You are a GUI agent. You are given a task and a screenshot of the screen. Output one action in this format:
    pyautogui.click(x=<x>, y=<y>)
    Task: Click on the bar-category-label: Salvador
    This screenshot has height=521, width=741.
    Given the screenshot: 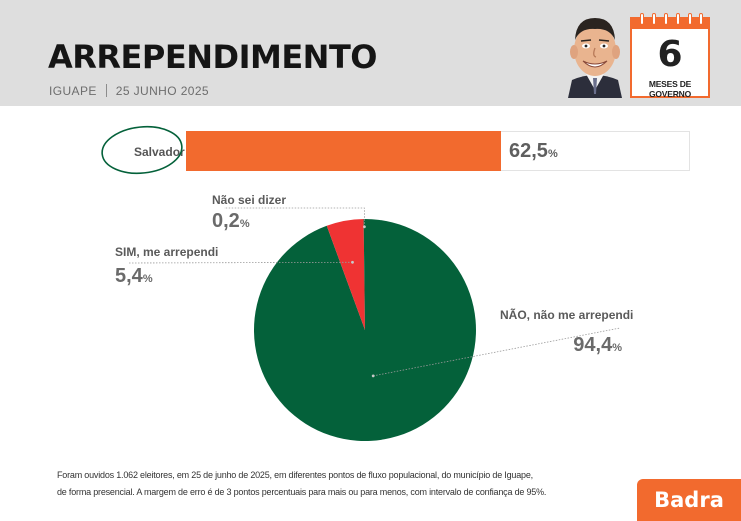 What is the action you would take?
    pyautogui.click(x=159, y=152)
    